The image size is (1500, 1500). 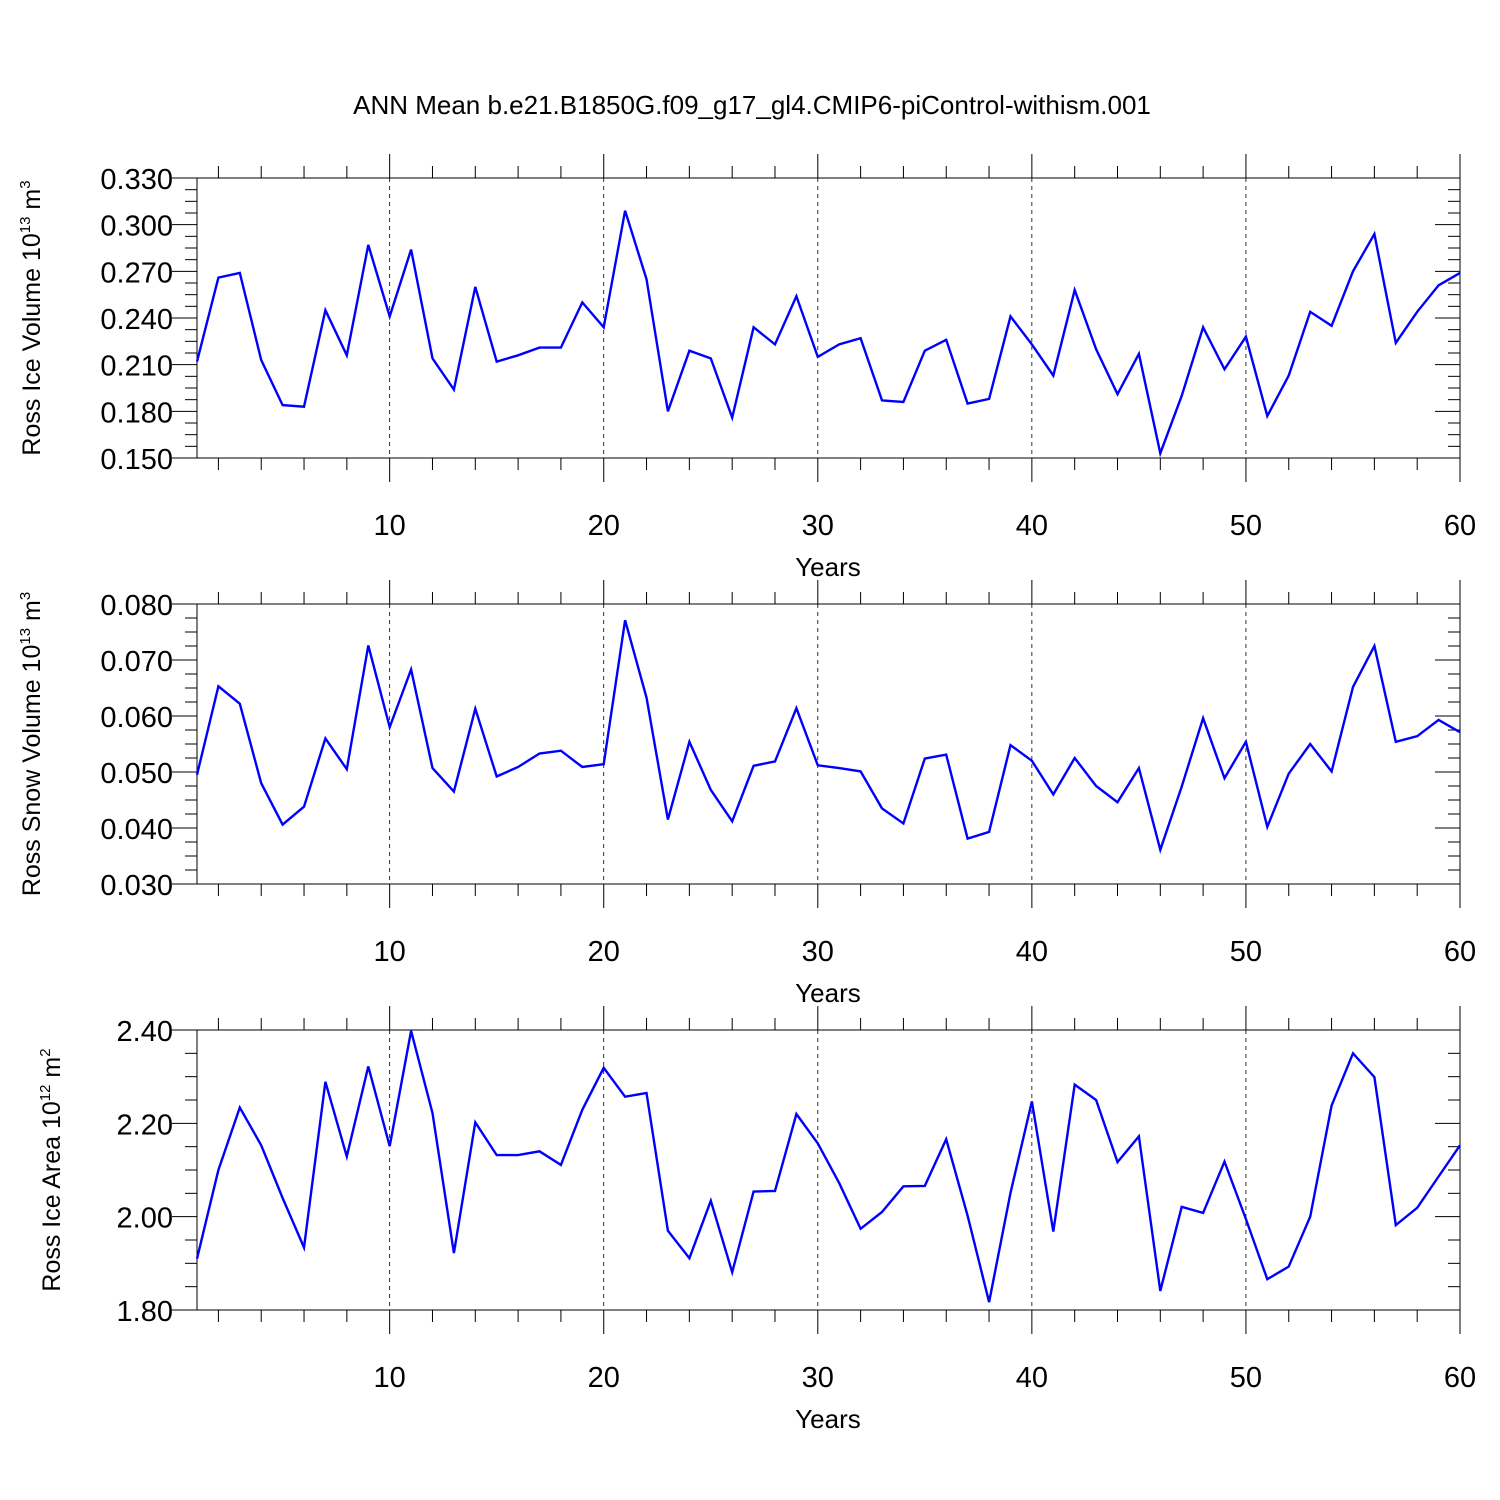 I want to click on y-label-text: Ross Ice Area 10, so click(x=52, y=1196).